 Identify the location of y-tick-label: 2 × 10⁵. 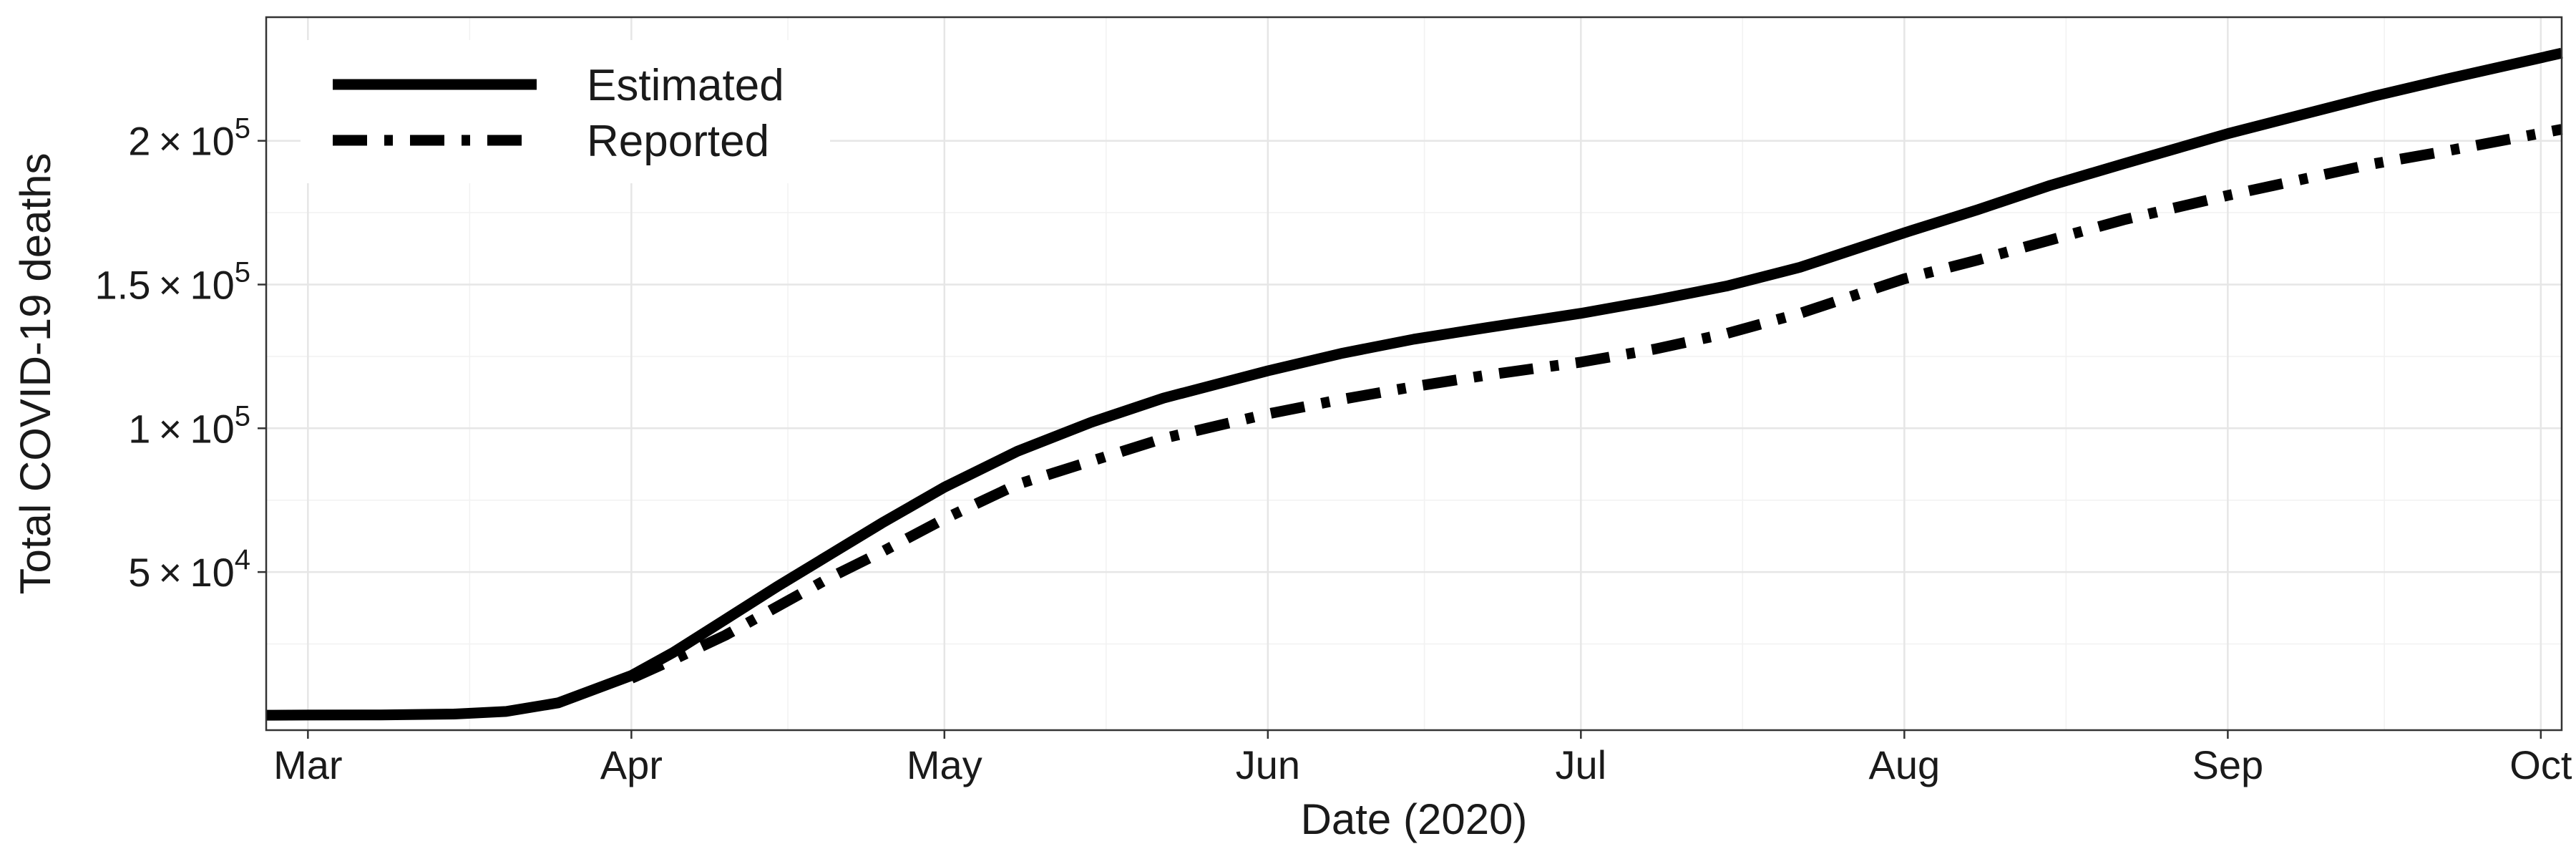
(189, 138).